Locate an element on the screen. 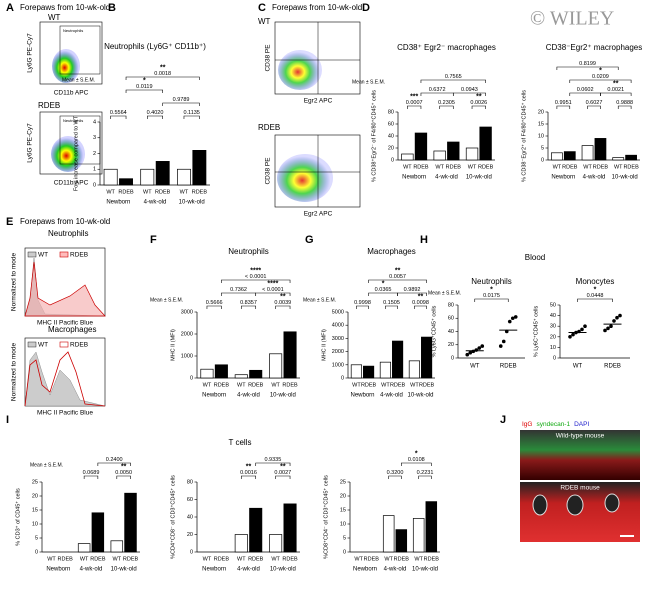  flow-density is located at coordinates (305, 178).